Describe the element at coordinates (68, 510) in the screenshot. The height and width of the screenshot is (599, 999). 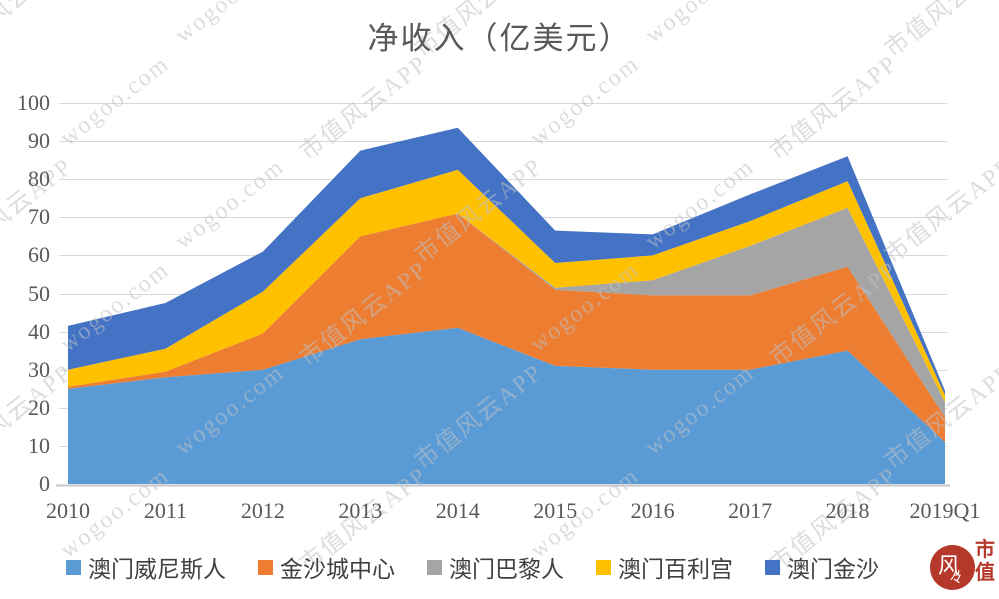
I see `x-tick-label: 2010` at that location.